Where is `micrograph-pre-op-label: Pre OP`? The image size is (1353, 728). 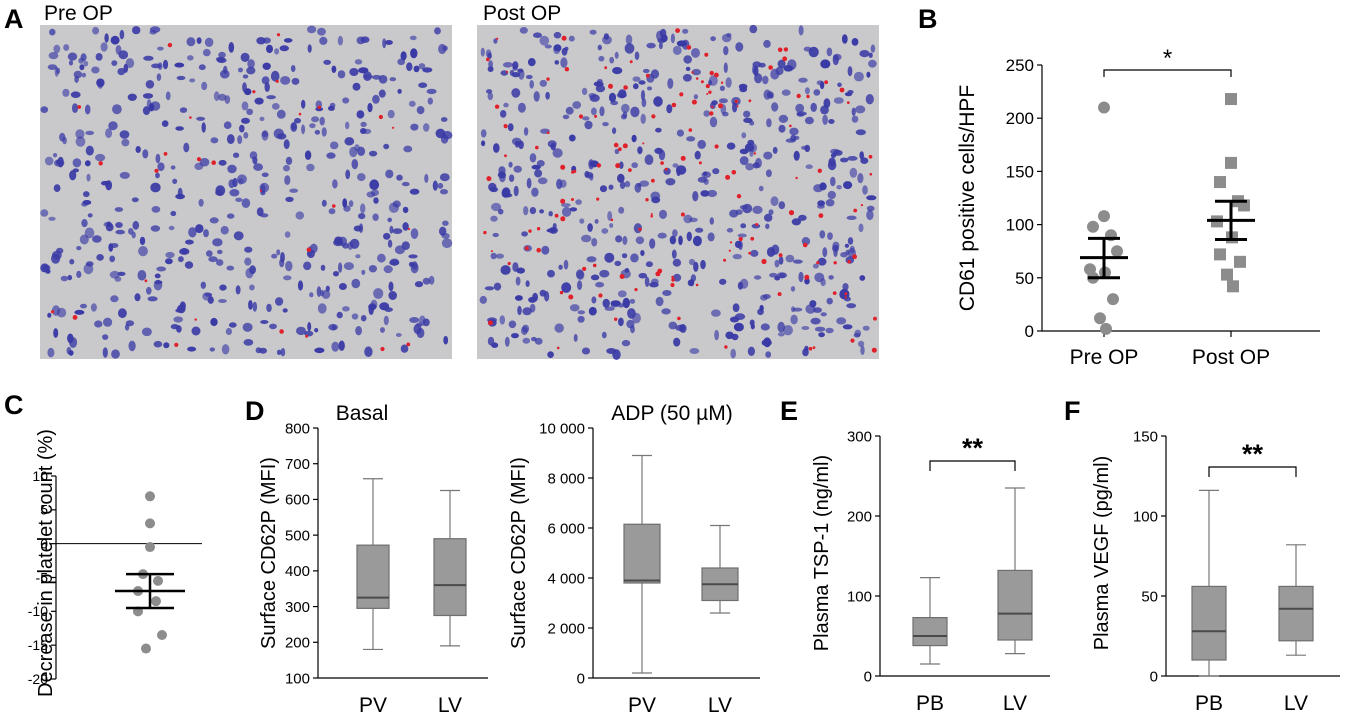
micrograph-pre-op-label: Pre OP is located at coordinates (78, 13).